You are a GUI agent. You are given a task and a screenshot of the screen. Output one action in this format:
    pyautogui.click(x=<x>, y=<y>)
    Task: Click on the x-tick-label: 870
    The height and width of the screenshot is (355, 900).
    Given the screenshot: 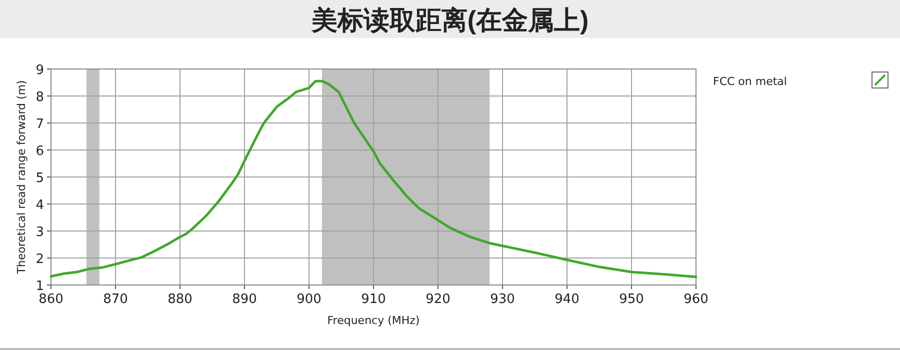 What is the action you would take?
    pyautogui.click(x=115, y=299)
    